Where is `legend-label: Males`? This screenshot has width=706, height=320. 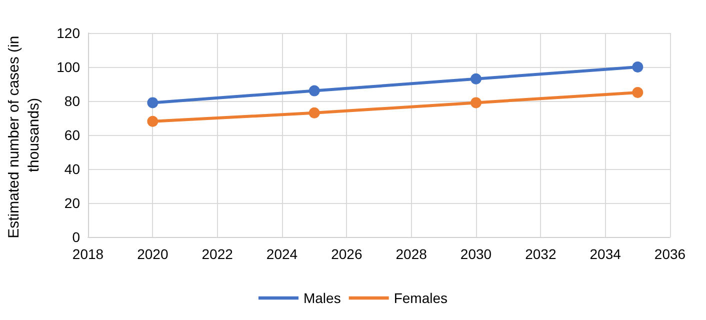
legend-label: Males is located at coordinates (322, 298).